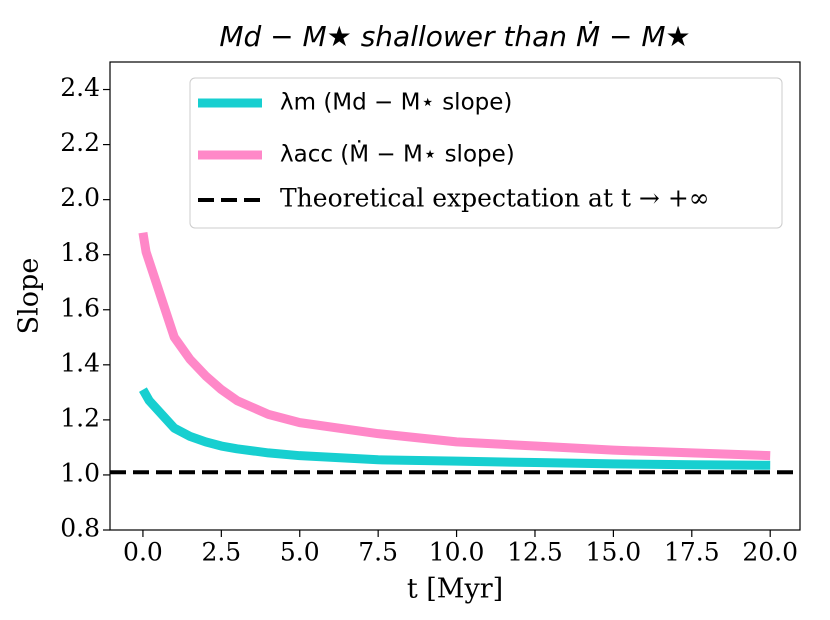 This screenshot has width=830, height=620. Describe the element at coordinates (692, 552) in the screenshot. I see `x-tick-label: 17.5` at that location.